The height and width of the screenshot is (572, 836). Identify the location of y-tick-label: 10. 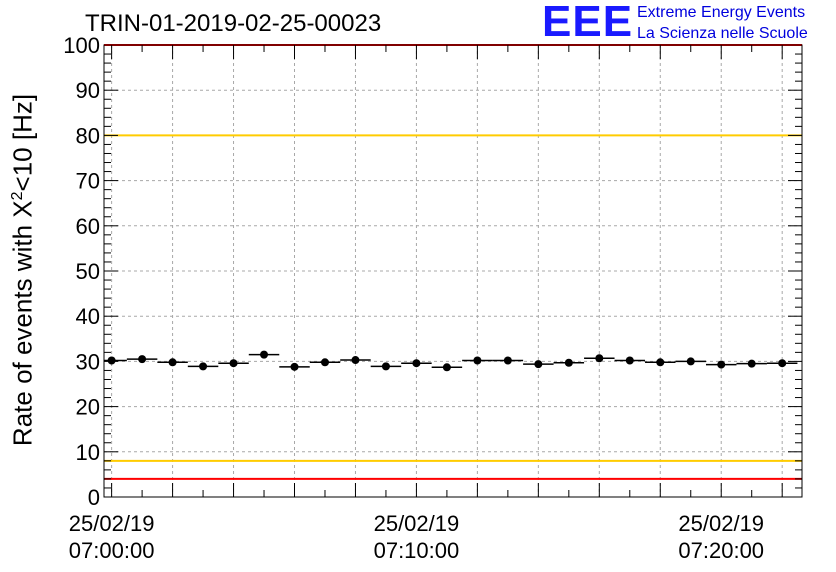
(88, 452).